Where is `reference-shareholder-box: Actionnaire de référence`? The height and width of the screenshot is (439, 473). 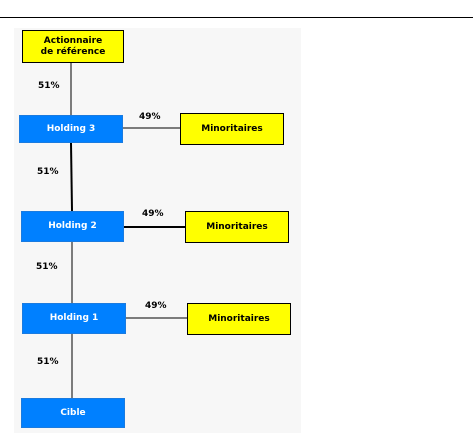 reference-shareholder-box: Actionnaire de référence is located at coordinates (73, 46).